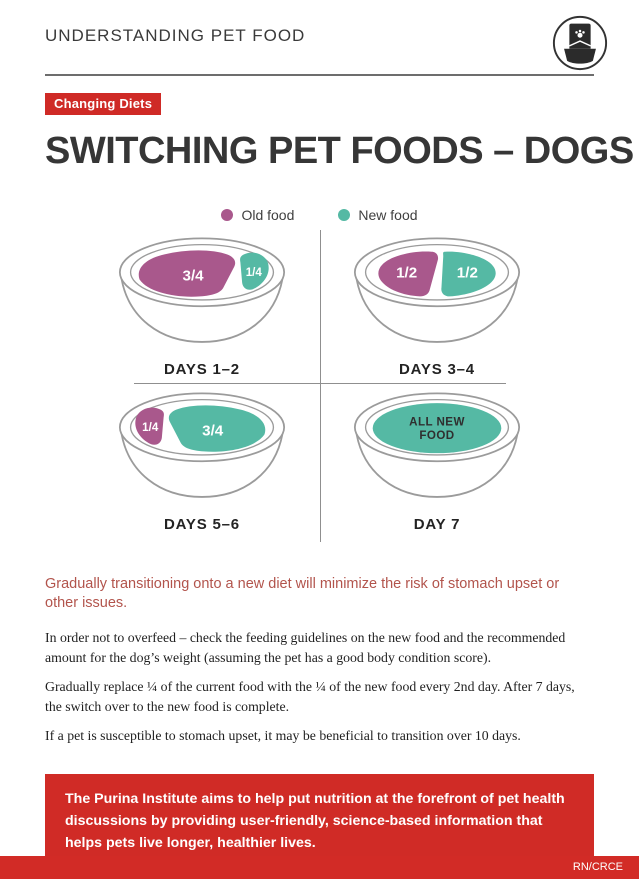 The image size is (639, 879). I want to click on bowl-icon: 1/4 3/4, so click(202, 445).